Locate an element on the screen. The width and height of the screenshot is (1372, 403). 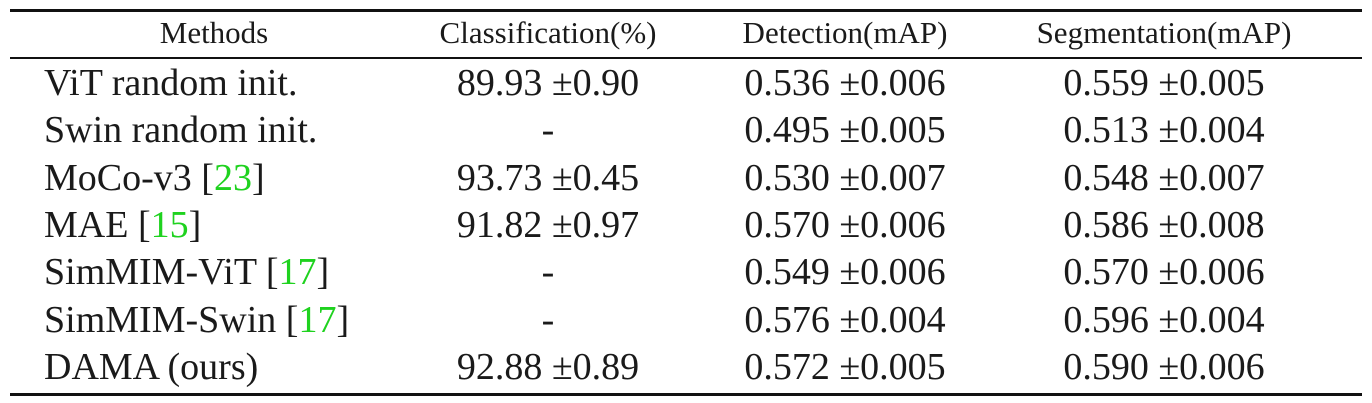
method-cell: MoCo-v3 [23] is located at coordinates (154, 178).